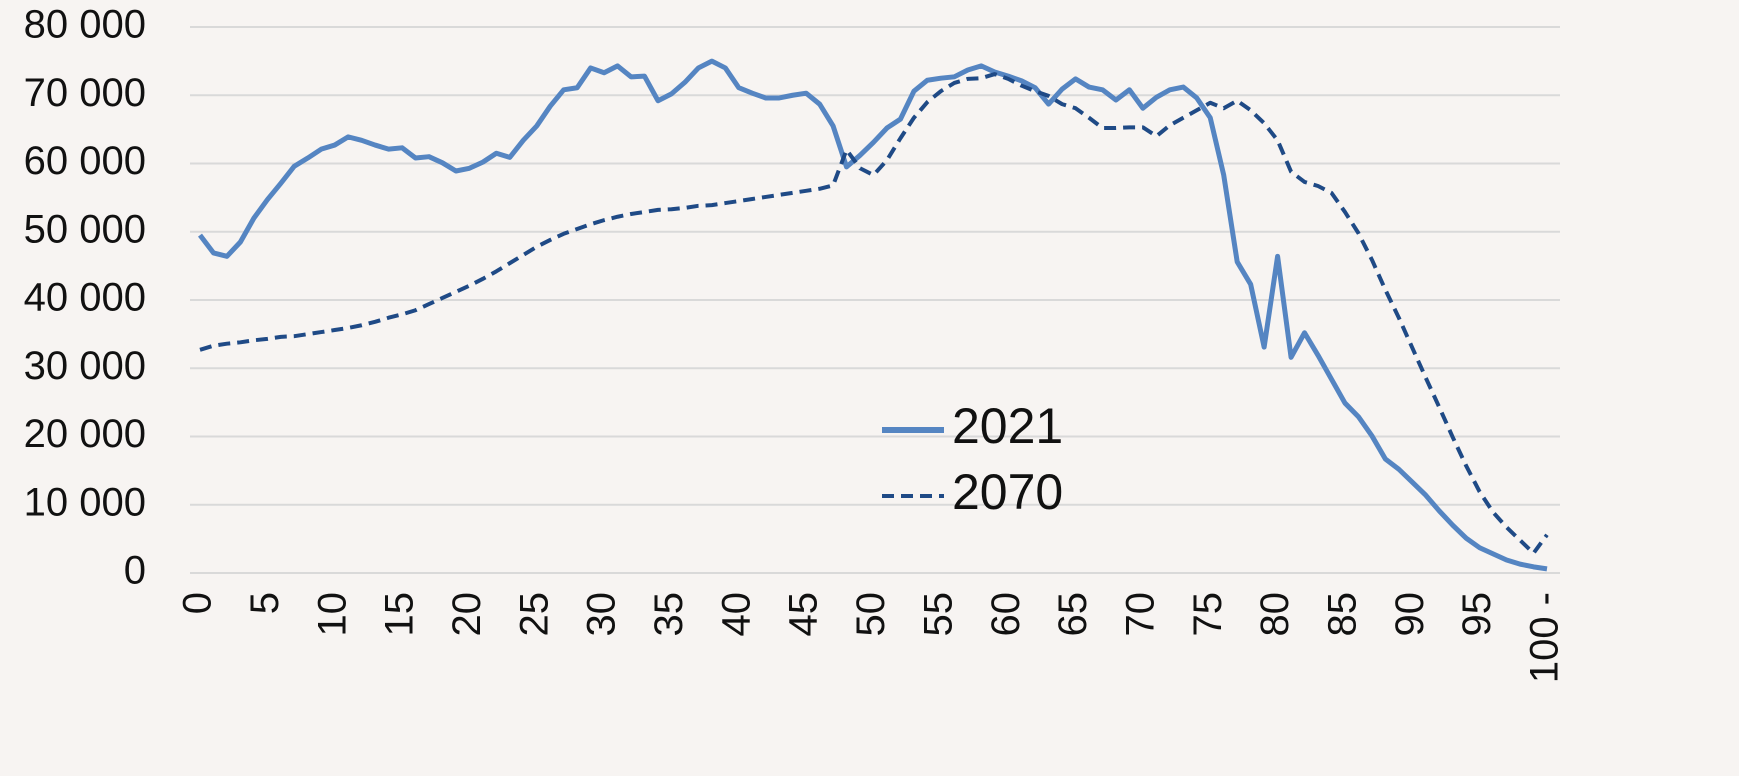 The width and height of the screenshot is (1739, 776). Describe the element at coordinates (1073, 614) in the screenshot. I see `x-tick-label: 65` at that location.